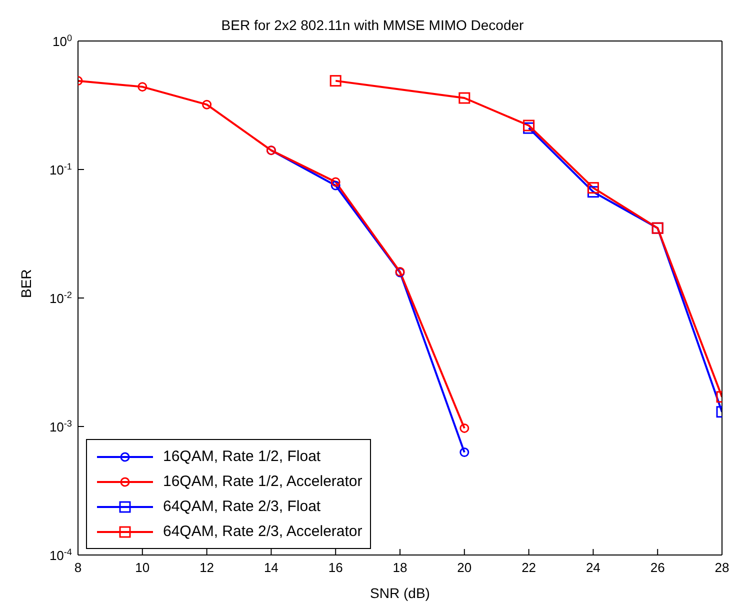 The width and height of the screenshot is (733, 610). What do you see at coordinates (464, 568) in the screenshot?
I see `x-tick-label: 20` at bounding box center [464, 568].